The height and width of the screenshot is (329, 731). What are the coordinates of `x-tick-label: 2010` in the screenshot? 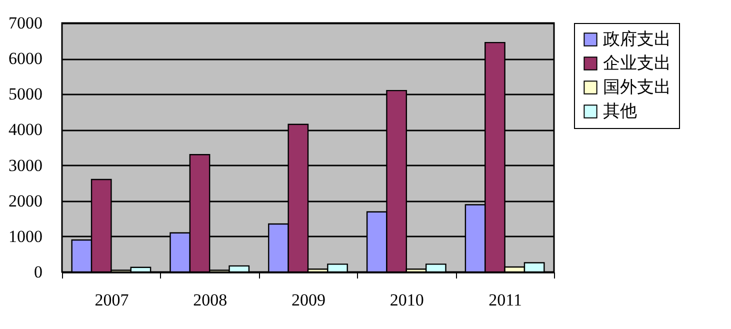 It's located at (407, 300).